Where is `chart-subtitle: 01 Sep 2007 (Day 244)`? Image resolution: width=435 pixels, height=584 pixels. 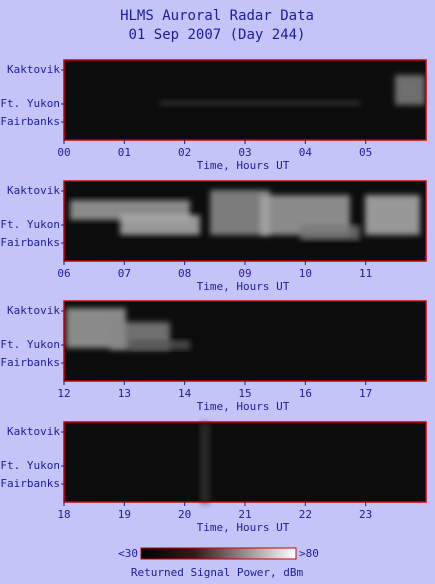 chart-subtitle: 01 Sep 2007 (Day 244) is located at coordinates (216, 35).